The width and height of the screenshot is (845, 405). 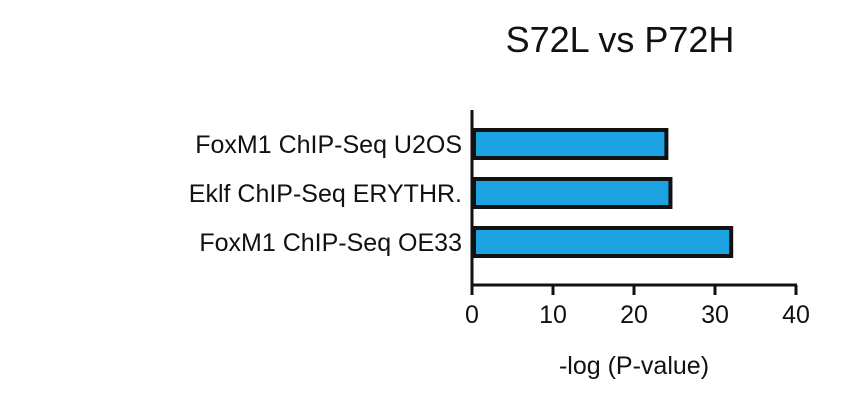 I want to click on category-label: FoxM1 ChIP-Seq OE33, so click(x=330, y=243).